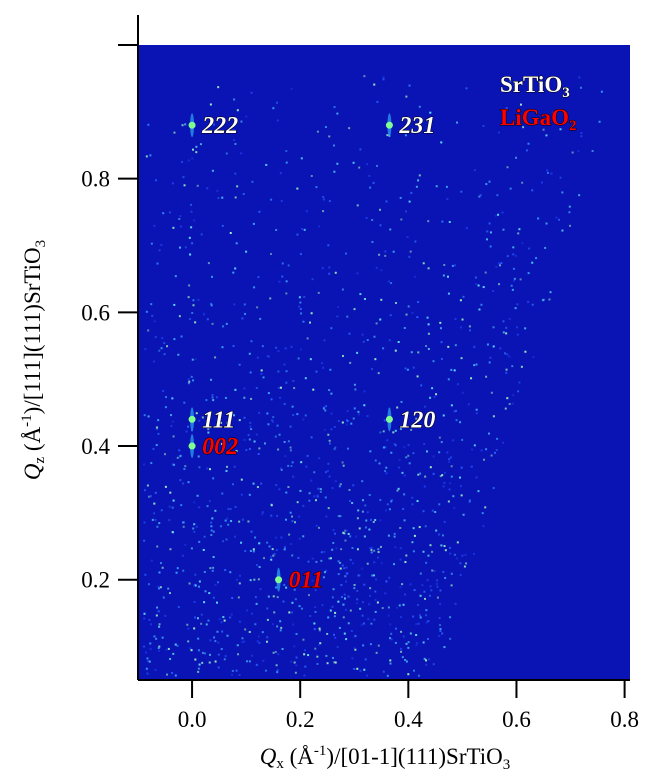  Describe the element at coordinates (516, 719) in the screenshot. I see `x-tick-label: 0.6` at that location.